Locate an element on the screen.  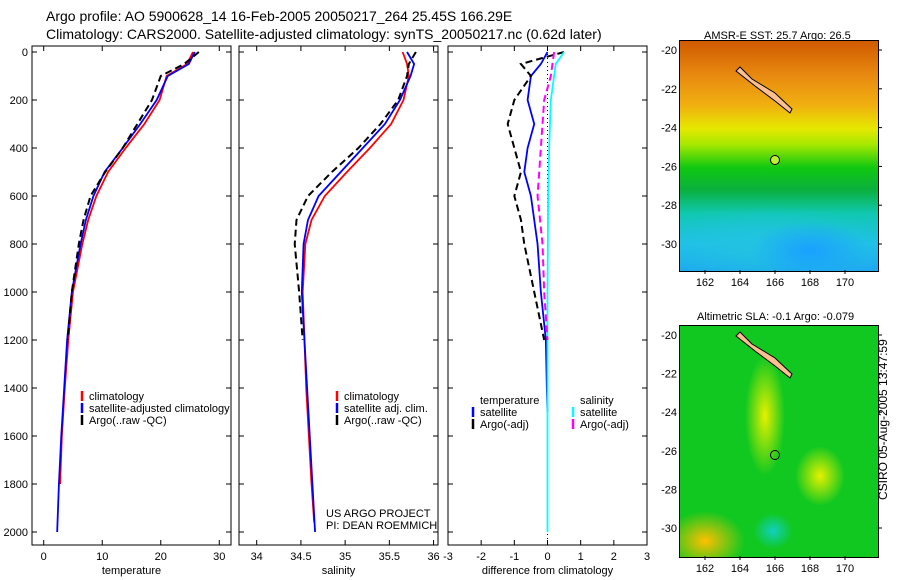
series-line-satellite-adjusted-climatology is located at coordinates (126, 292).